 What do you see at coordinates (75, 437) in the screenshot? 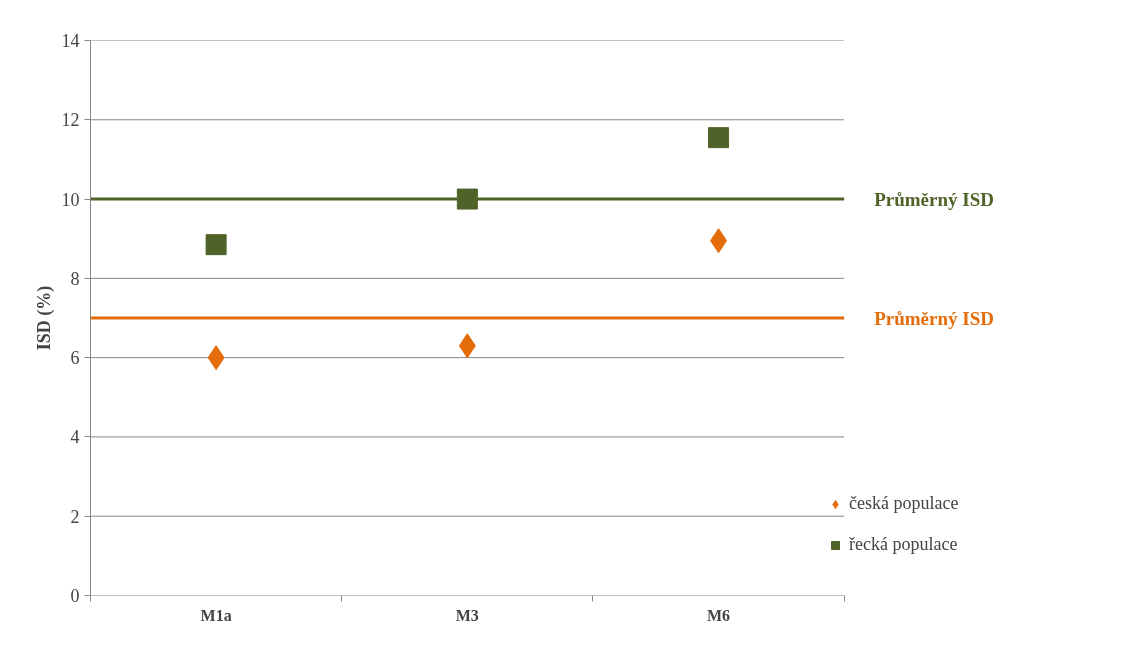
I see `y-tick-label: 4` at bounding box center [75, 437].